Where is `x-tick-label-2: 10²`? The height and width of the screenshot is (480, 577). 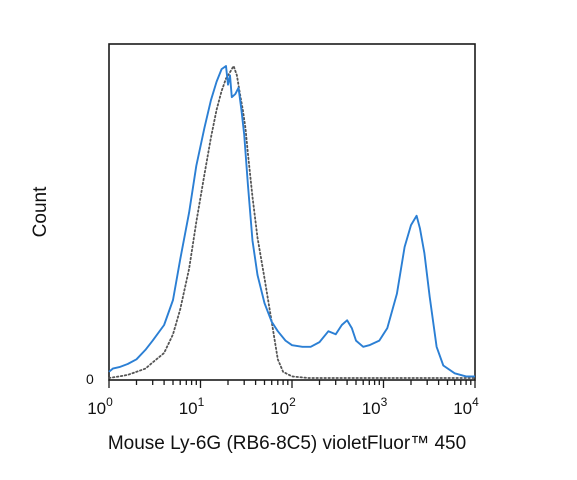
x-tick-label-2: 10² is located at coordinates (283, 406).